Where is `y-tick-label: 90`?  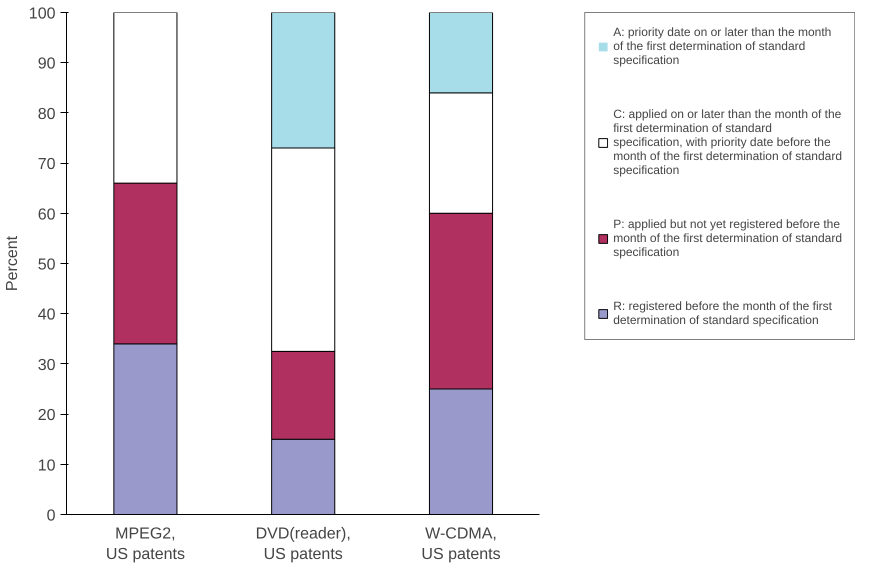
y-tick-label: 90 is located at coordinates (47, 64).